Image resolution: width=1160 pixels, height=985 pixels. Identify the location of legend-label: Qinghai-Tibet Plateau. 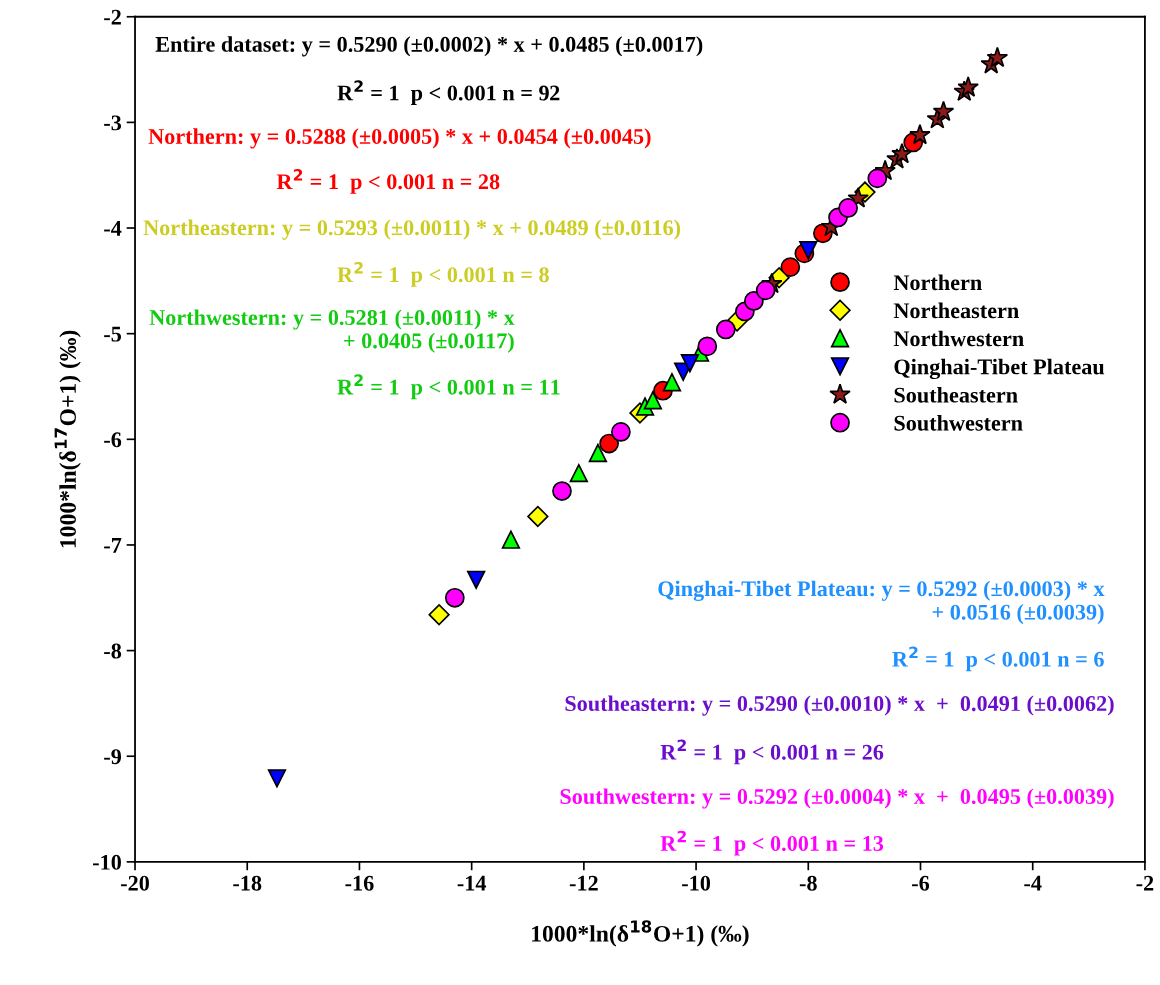
(999, 369).